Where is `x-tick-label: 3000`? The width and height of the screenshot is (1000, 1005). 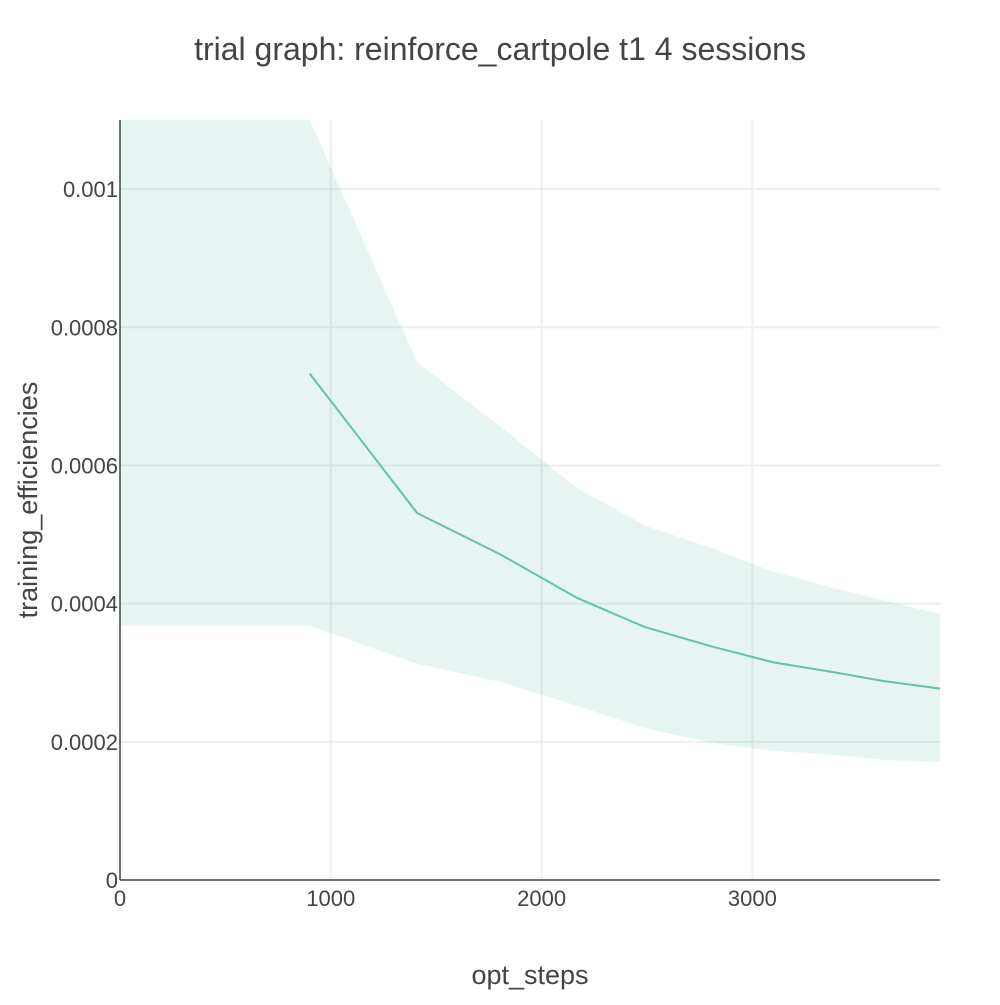
x-tick-label: 3000 is located at coordinates (752, 898).